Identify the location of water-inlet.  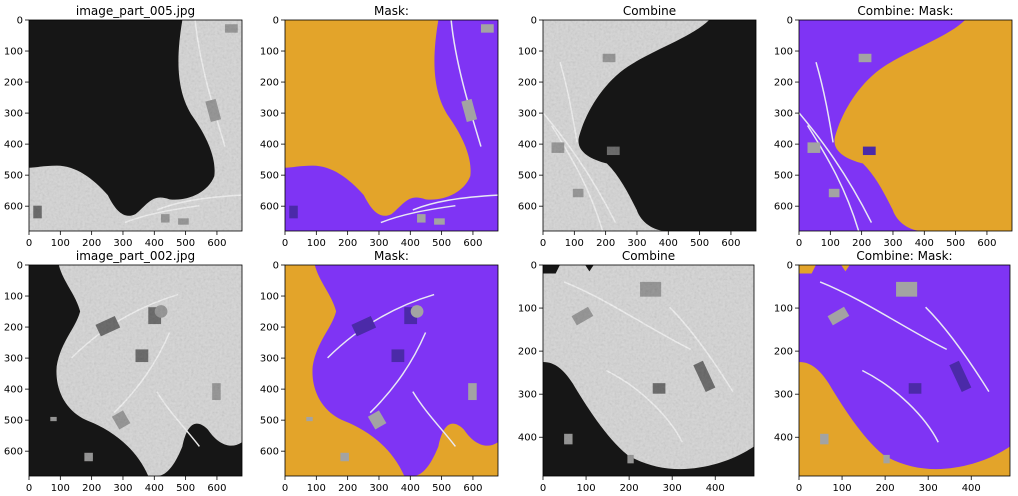
(568, 269).